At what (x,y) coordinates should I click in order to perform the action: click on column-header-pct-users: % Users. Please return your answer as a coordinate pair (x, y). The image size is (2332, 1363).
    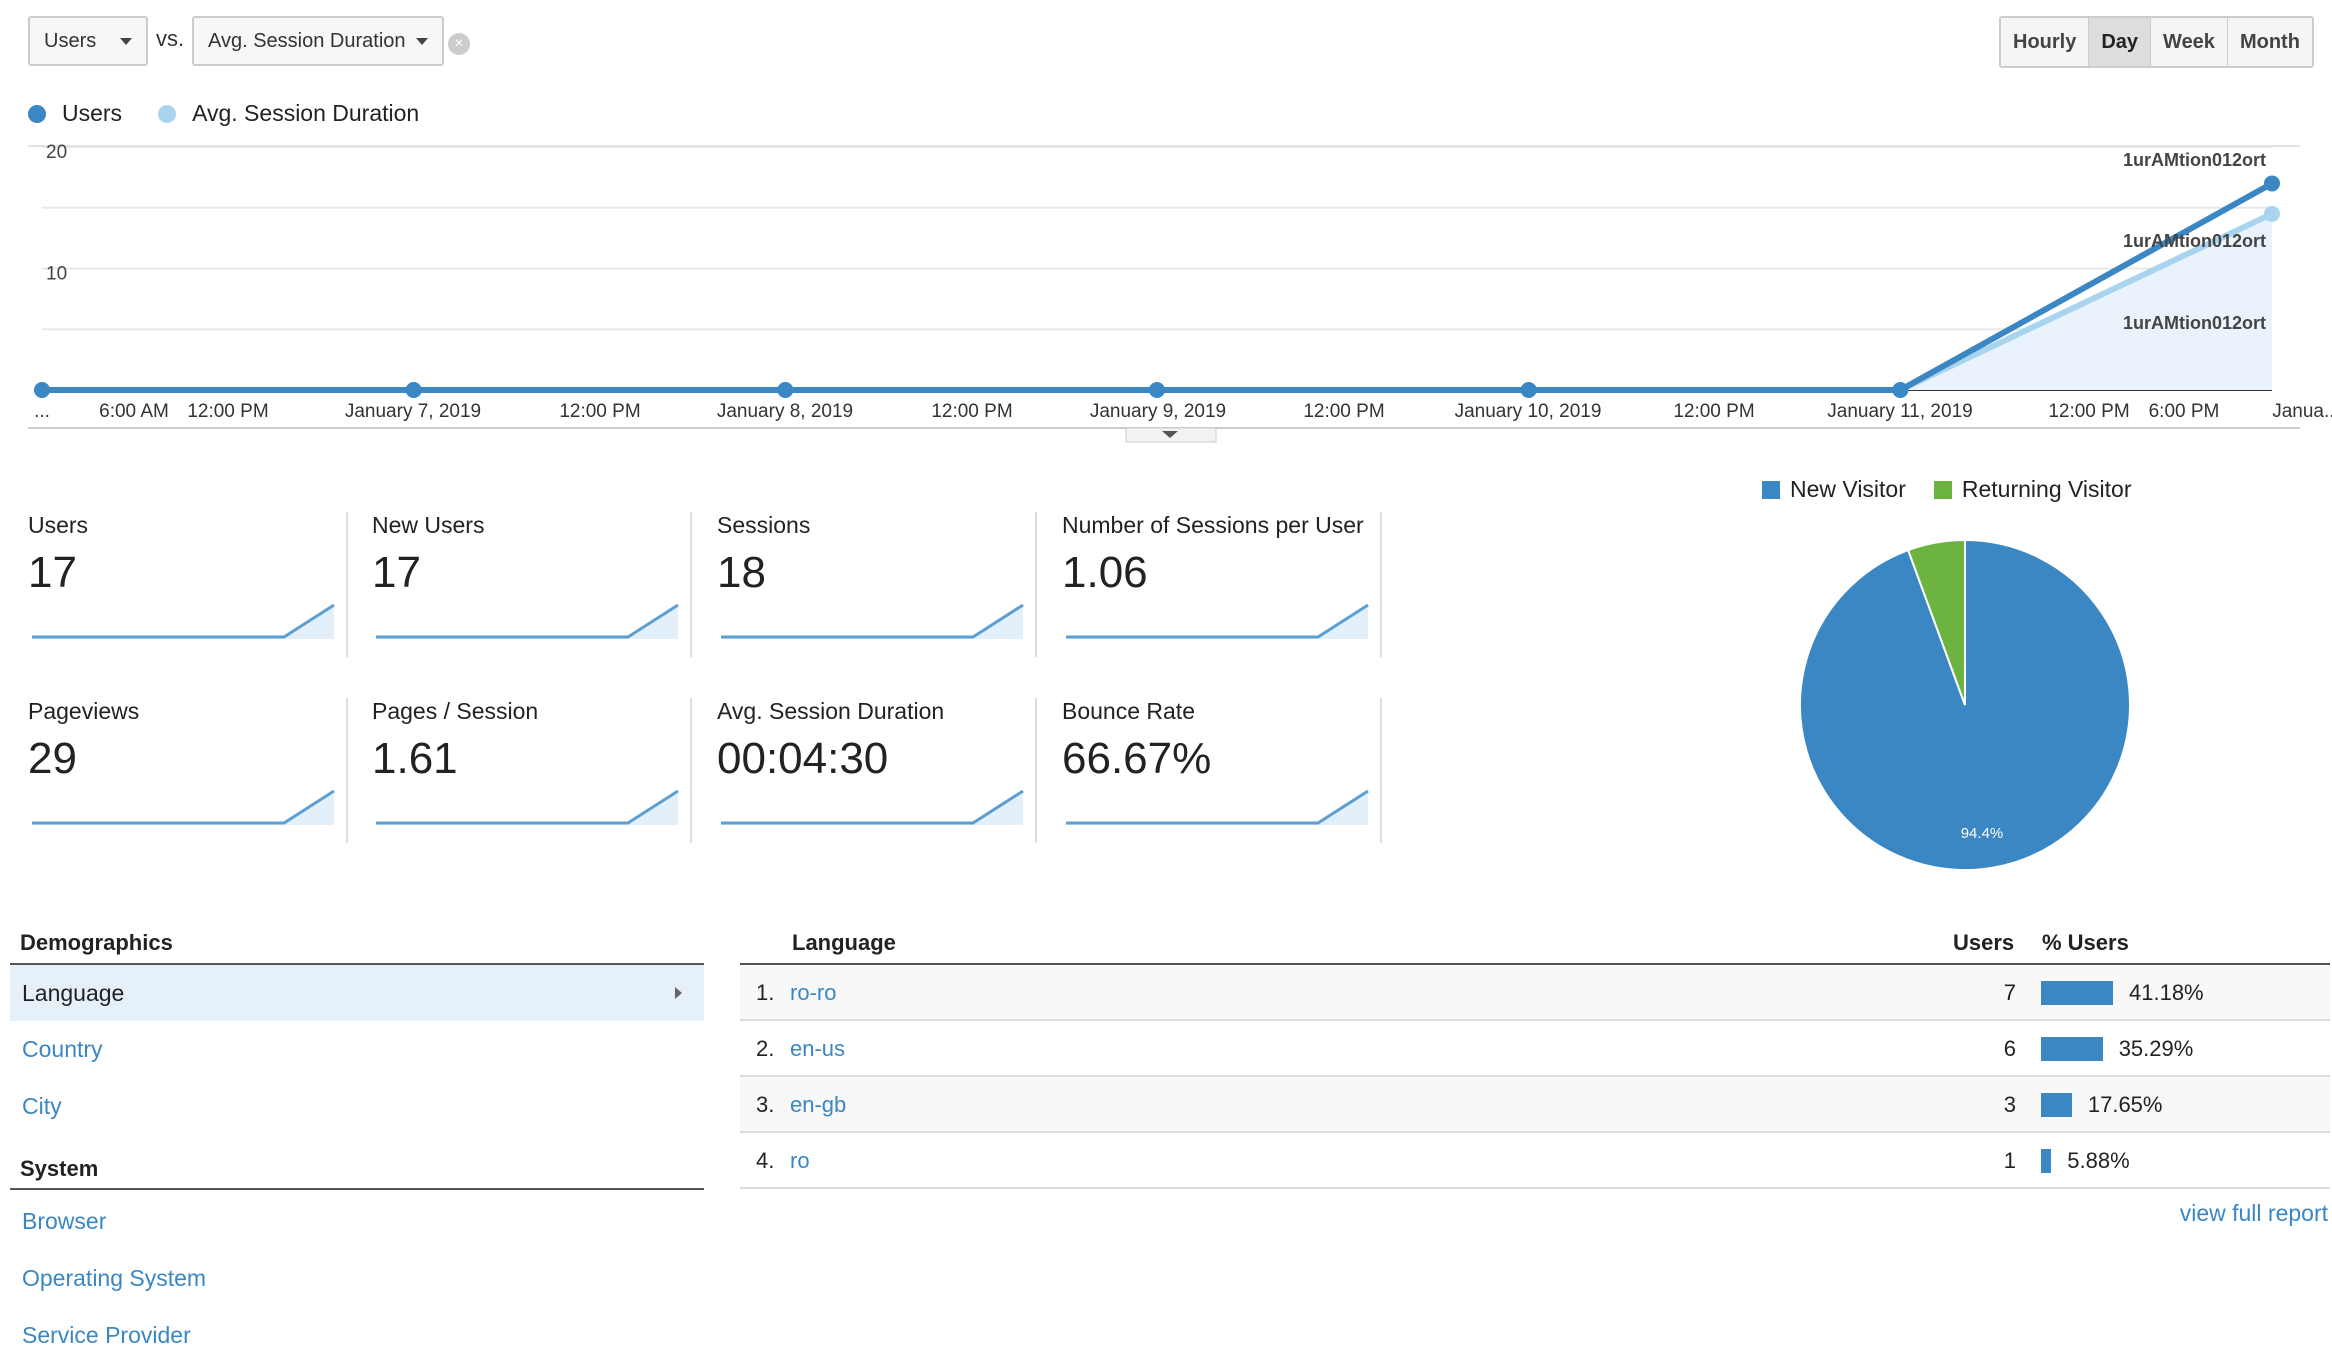
    Looking at the image, I should click on (2085, 942).